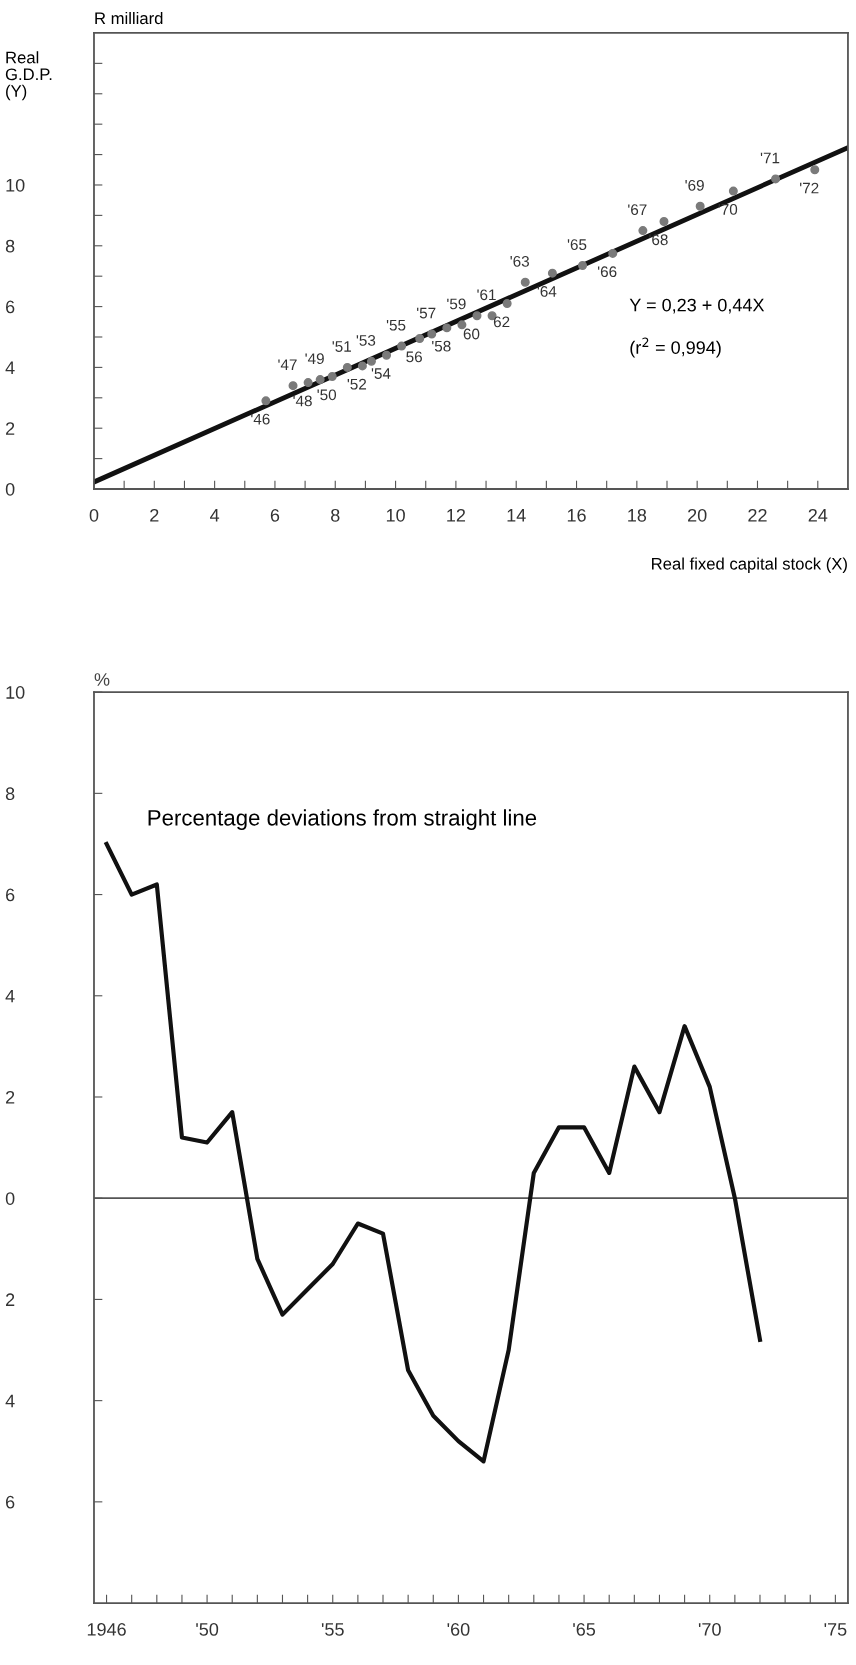 The height and width of the screenshot is (1665, 856). Describe the element at coordinates (694, 185) in the screenshot. I see `annotation: '69` at that location.